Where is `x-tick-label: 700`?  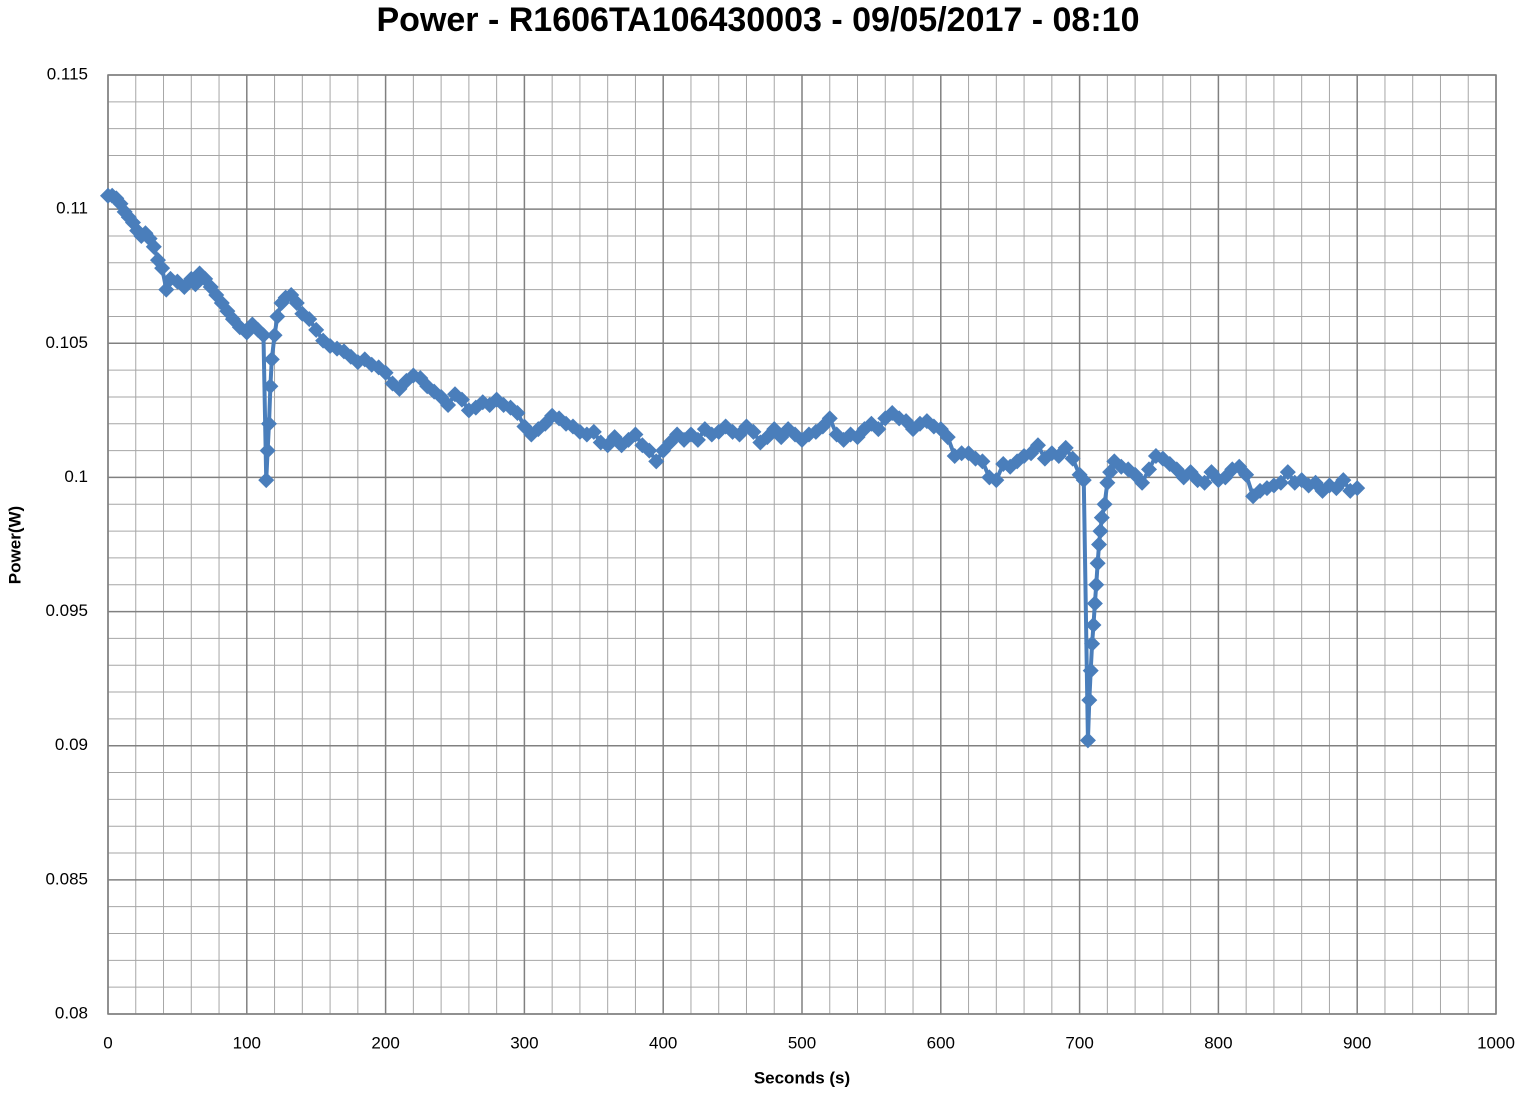
x-tick-label: 700 is located at coordinates (1079, 1042).